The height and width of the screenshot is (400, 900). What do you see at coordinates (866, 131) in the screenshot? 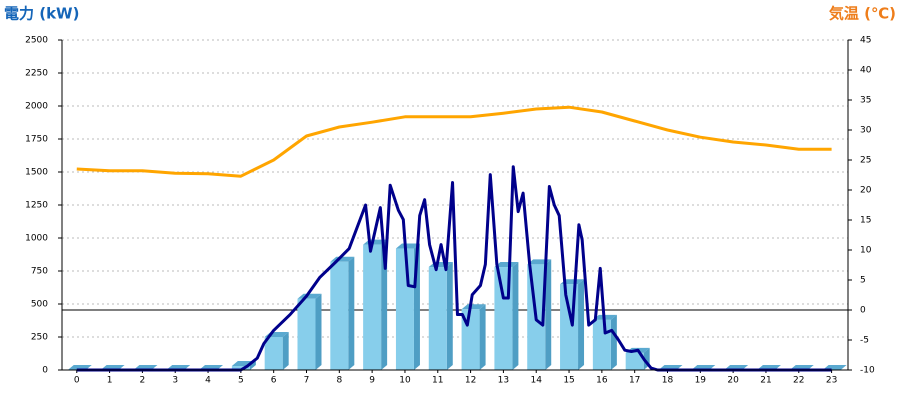
I see `y2-tick-label: 30` at bounding box center [866, 131].